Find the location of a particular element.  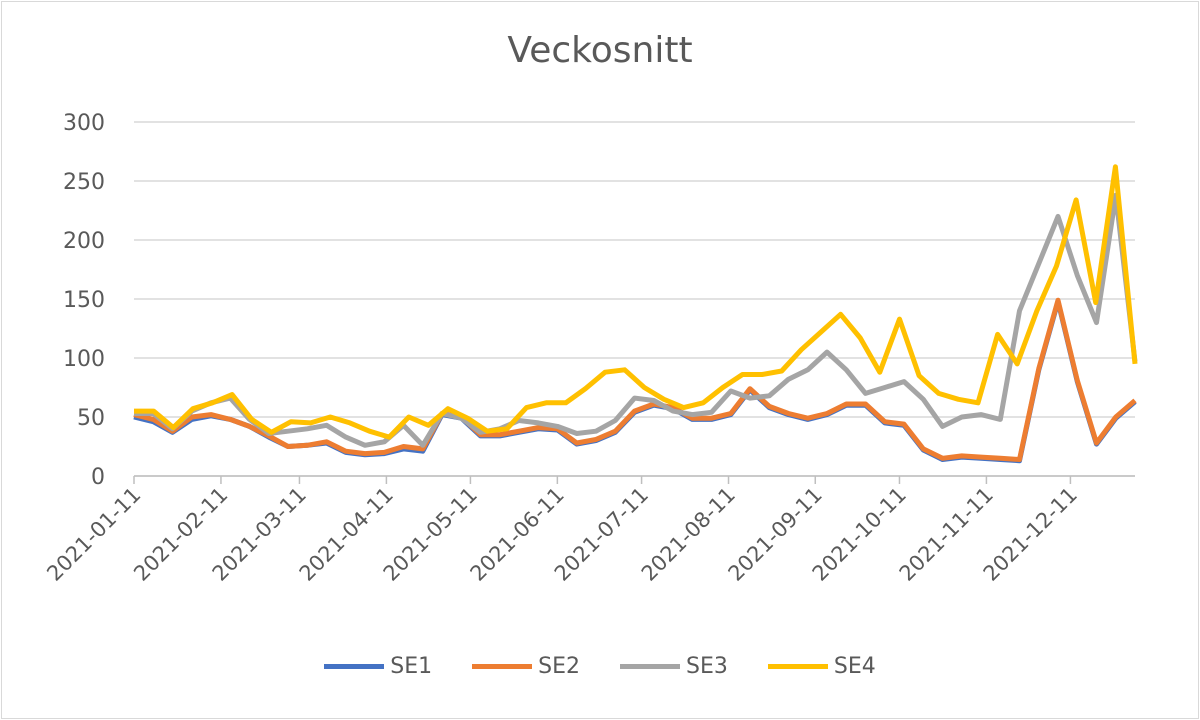

legend-item-se3: SE3 is located at coordinates (674, 666).